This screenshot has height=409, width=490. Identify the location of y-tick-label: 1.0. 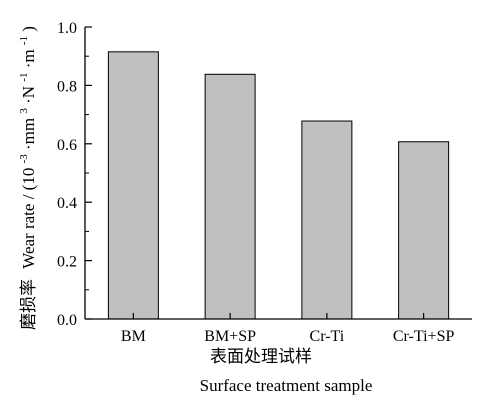
(67, 28).